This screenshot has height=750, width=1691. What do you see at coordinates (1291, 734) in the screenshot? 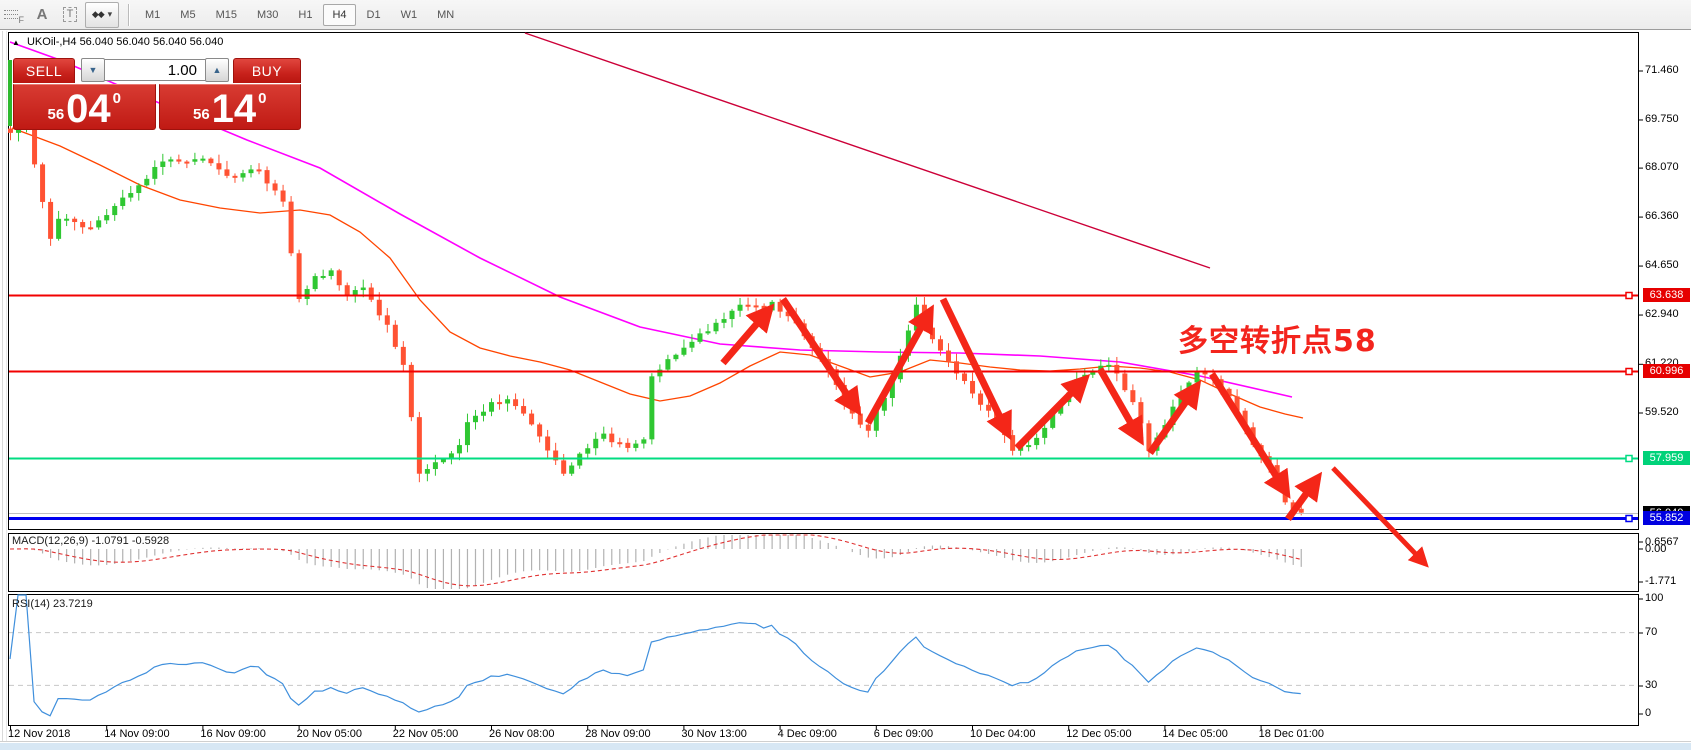
I see `time-axis-label: 18 Dec 01:00` at bounding box center [1291, 734].